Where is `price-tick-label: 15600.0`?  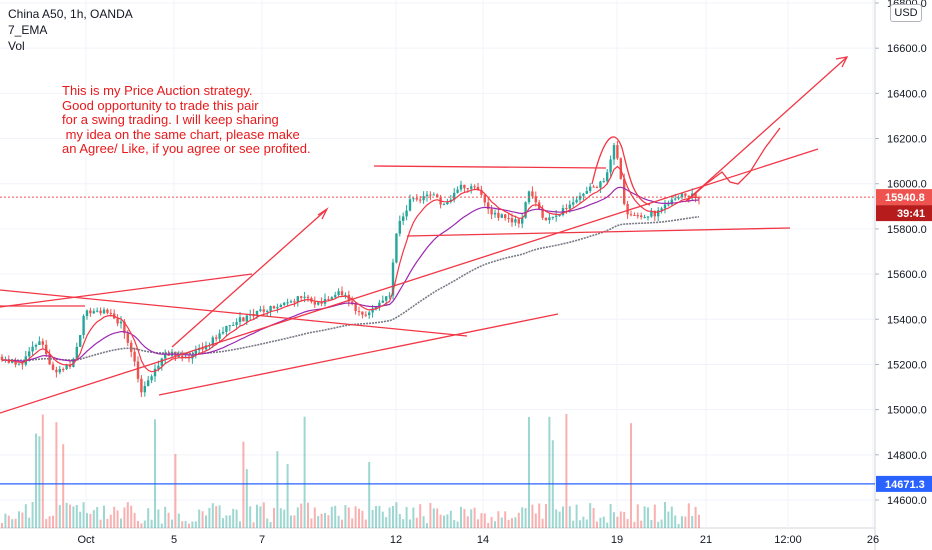
price-tick-label: 15600.0 is located at coordinates (907, 275).